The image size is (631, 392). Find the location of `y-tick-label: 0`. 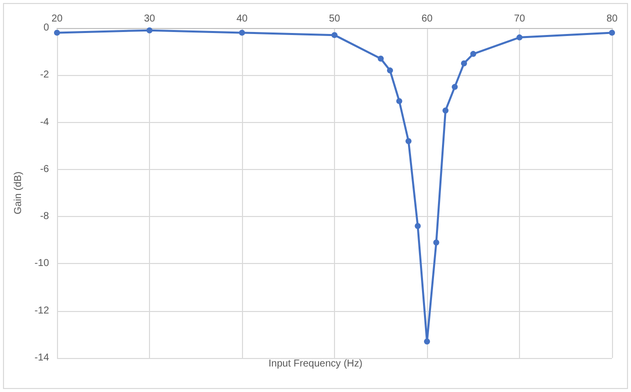

y-tick-label: 0 is located at coordinates (46, 28).